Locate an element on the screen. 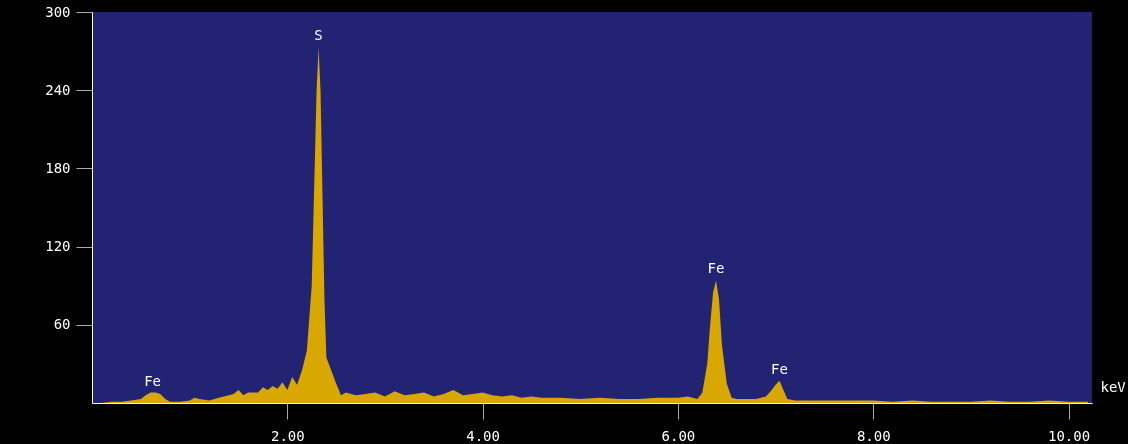  x-tick-label: 8.00 is located at coordinates (873, 435).